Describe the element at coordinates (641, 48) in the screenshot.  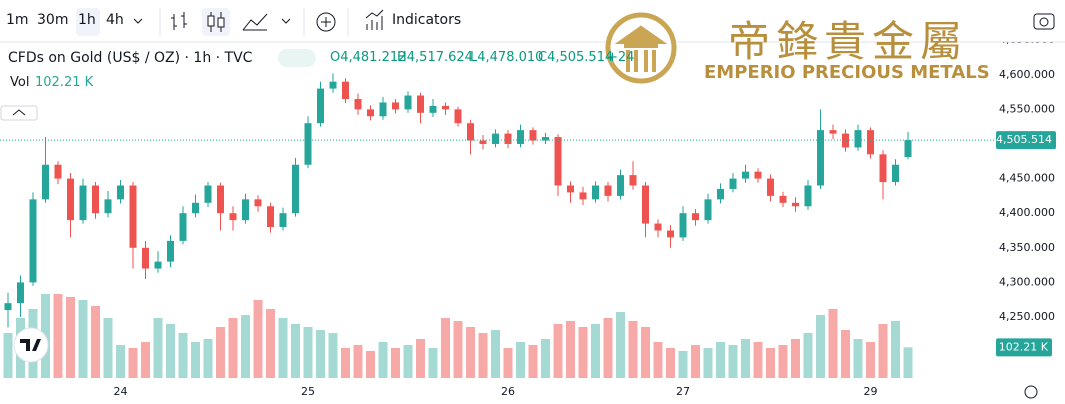
I see `logo-temple` at that location.